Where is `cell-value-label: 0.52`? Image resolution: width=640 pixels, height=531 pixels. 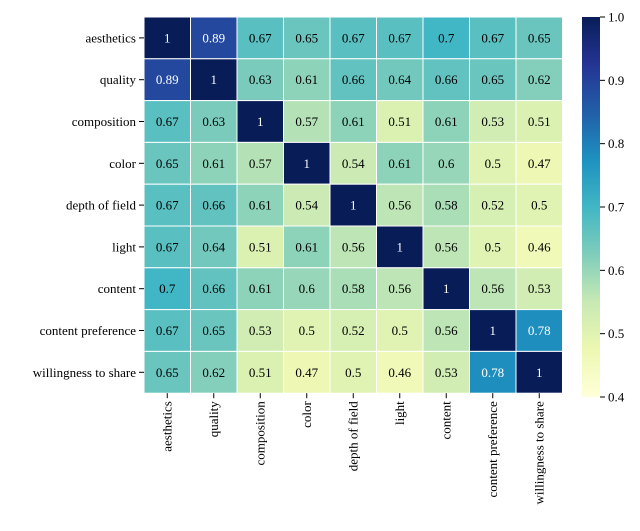 cell-value-label: 0.52 is located at coordinates (492, 205).